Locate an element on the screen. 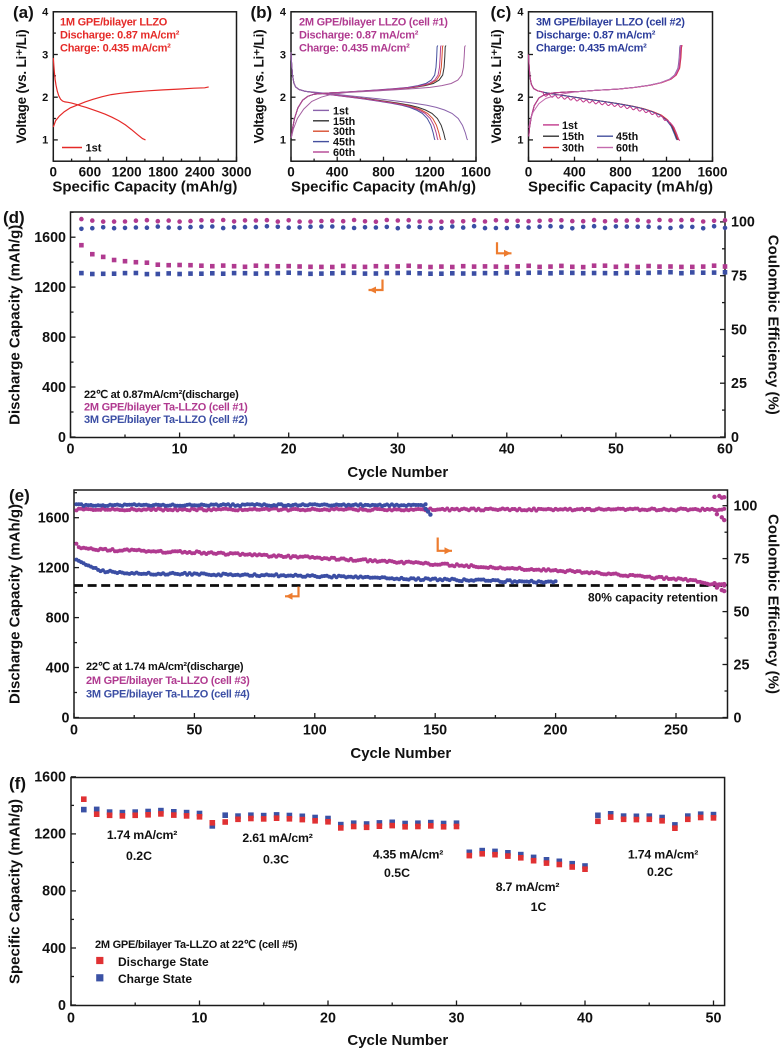 The width and height of the screenshot is (780, 1053). svg-text: 2400 is located at coordinates (200, 172).